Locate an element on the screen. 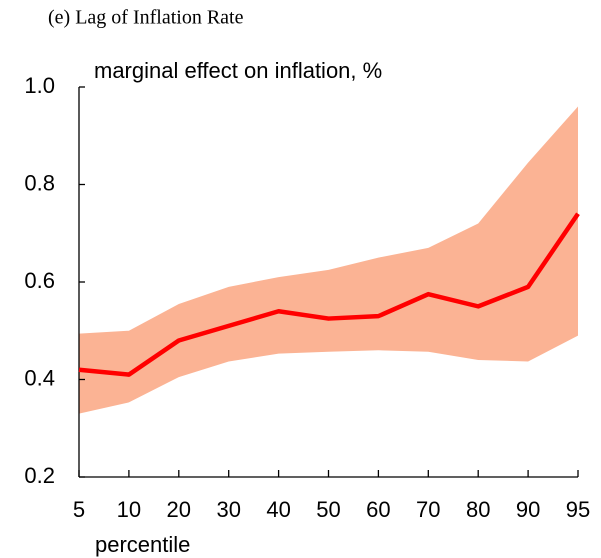 The height and width of the screenshot is (558, 601). x-tick-label: 80 is located at coordinates (478, 509).